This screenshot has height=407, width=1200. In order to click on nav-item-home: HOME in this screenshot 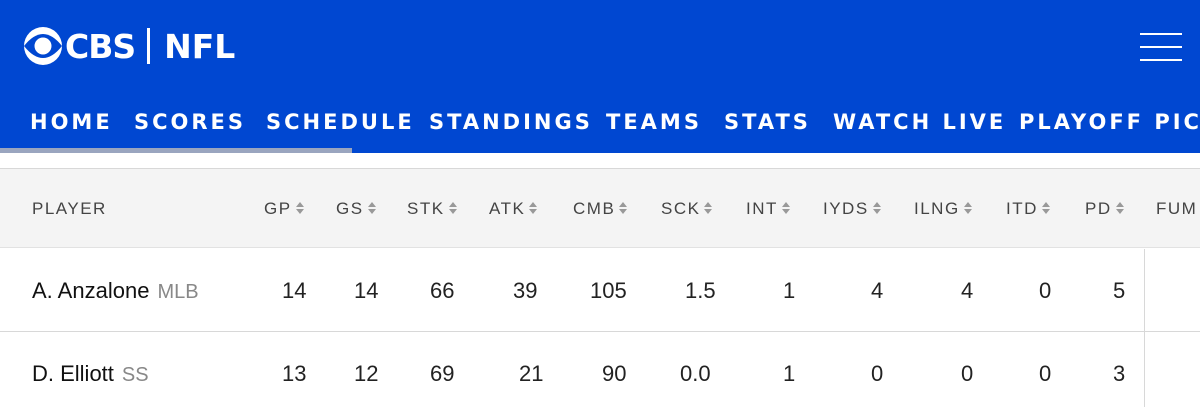, I will do `click(71, 122)`.